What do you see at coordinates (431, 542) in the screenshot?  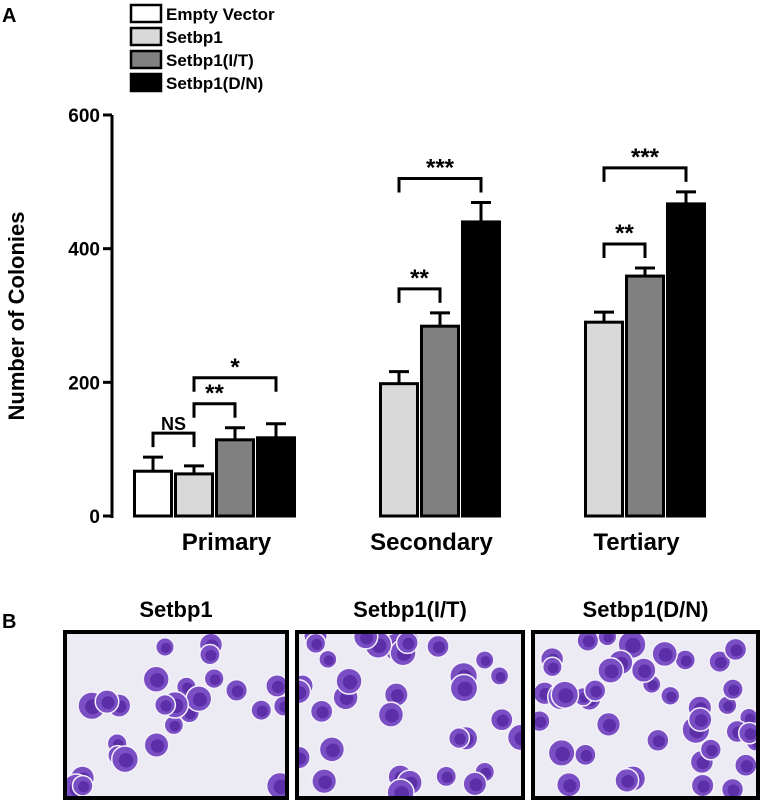 I see `x-tick-label: Secondary` at bounding box center [431, 542].